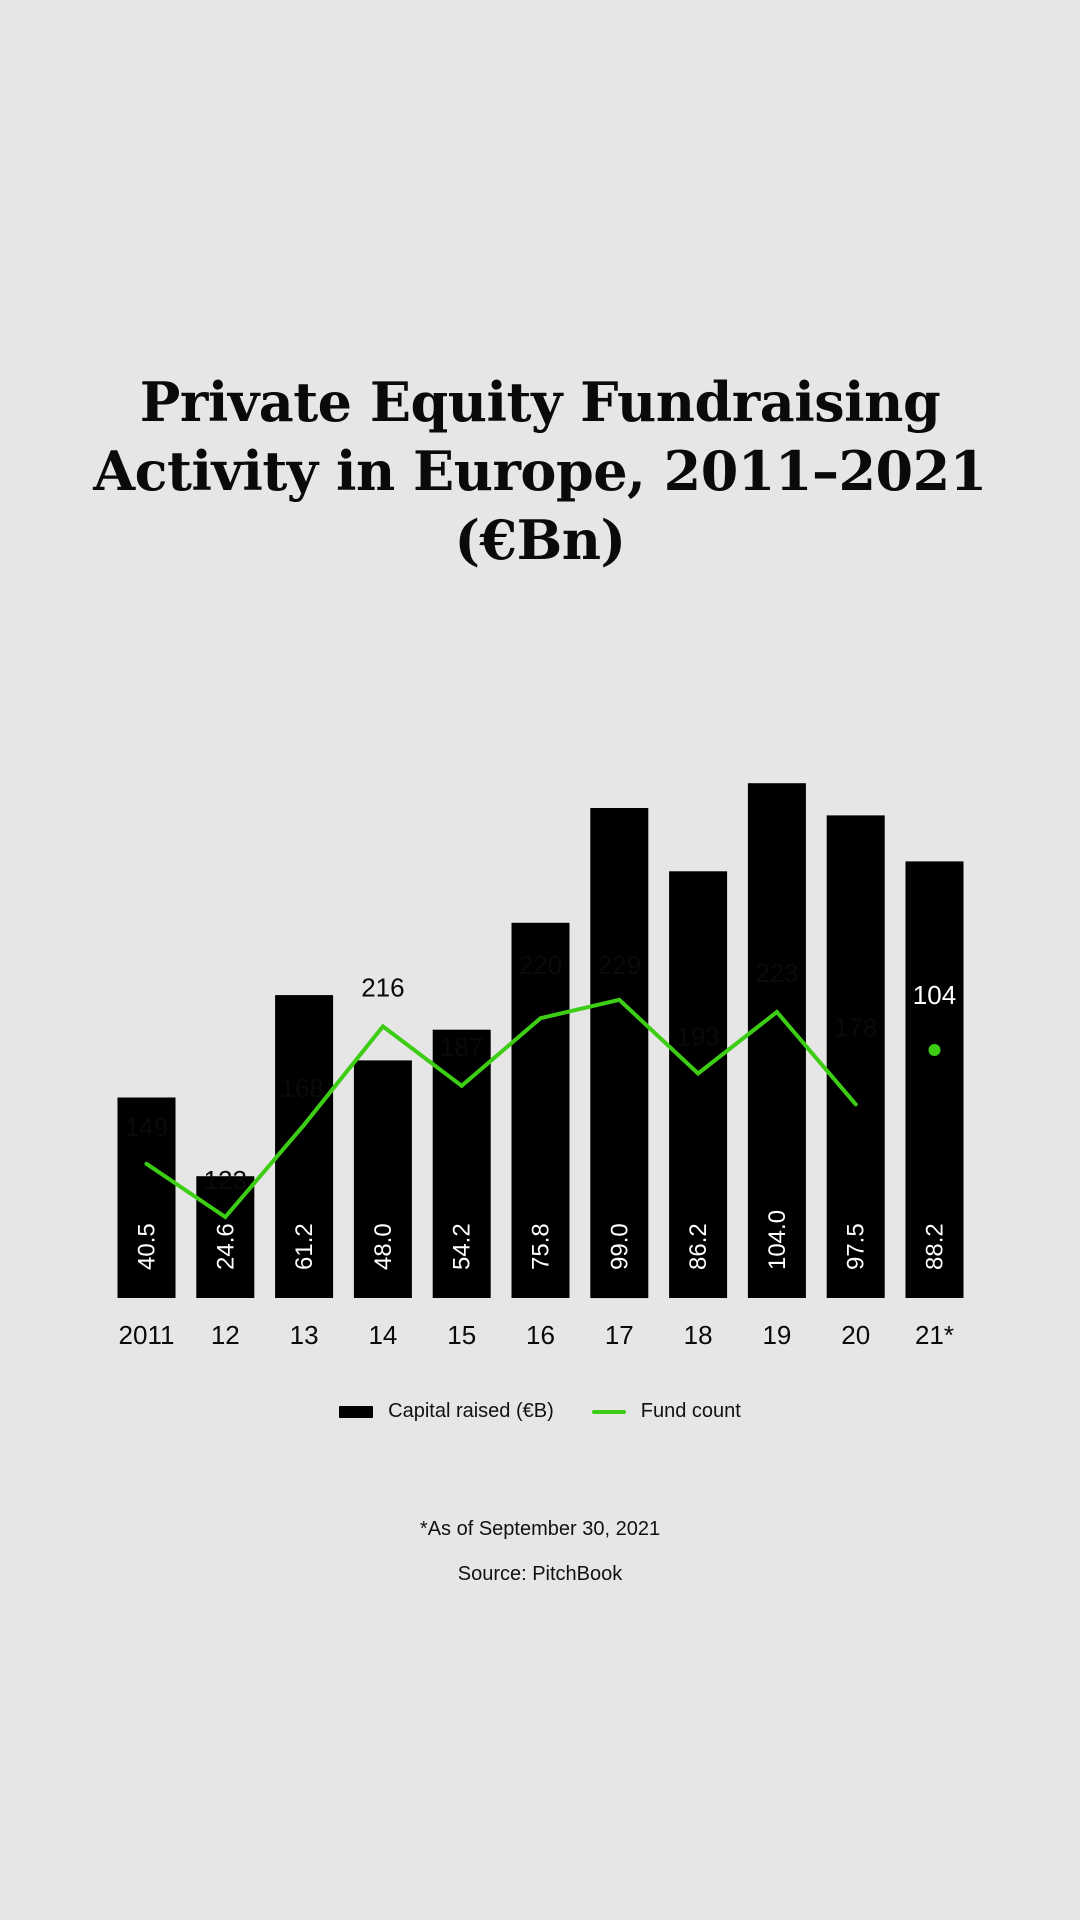 Image resolution: width=1080 pixels, height=1920 pixels. What do you see at coordinates (540, 1529) in the screenshot?
I see `footnote: *As of September 30, 2021` at bounding box center [540, 1529].